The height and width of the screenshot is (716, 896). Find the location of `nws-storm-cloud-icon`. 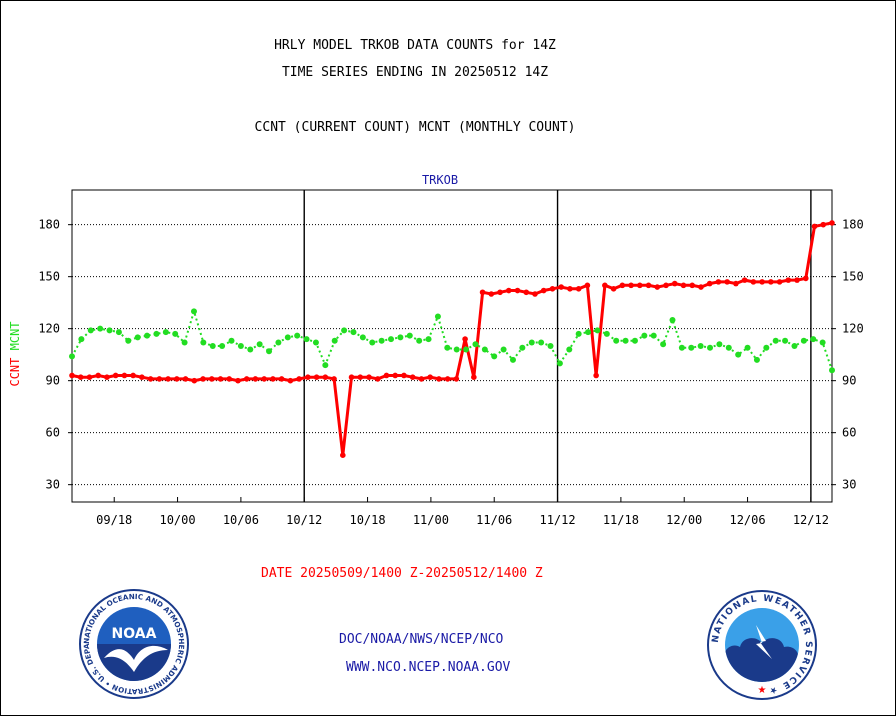

nws-storm-cloud-icon is located at coordinates (762, 653).